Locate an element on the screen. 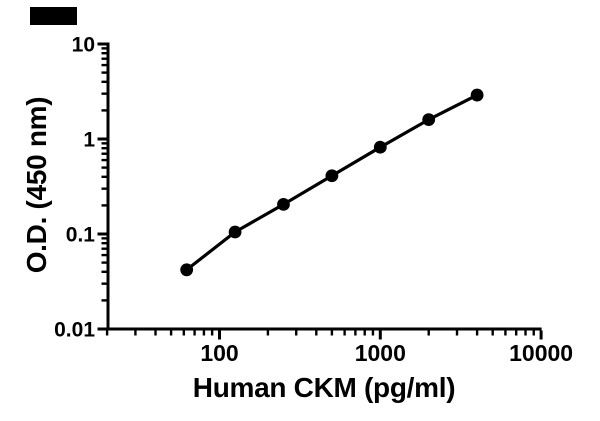  y-tick-label: 0.01 is located at coordinates (74, 330).